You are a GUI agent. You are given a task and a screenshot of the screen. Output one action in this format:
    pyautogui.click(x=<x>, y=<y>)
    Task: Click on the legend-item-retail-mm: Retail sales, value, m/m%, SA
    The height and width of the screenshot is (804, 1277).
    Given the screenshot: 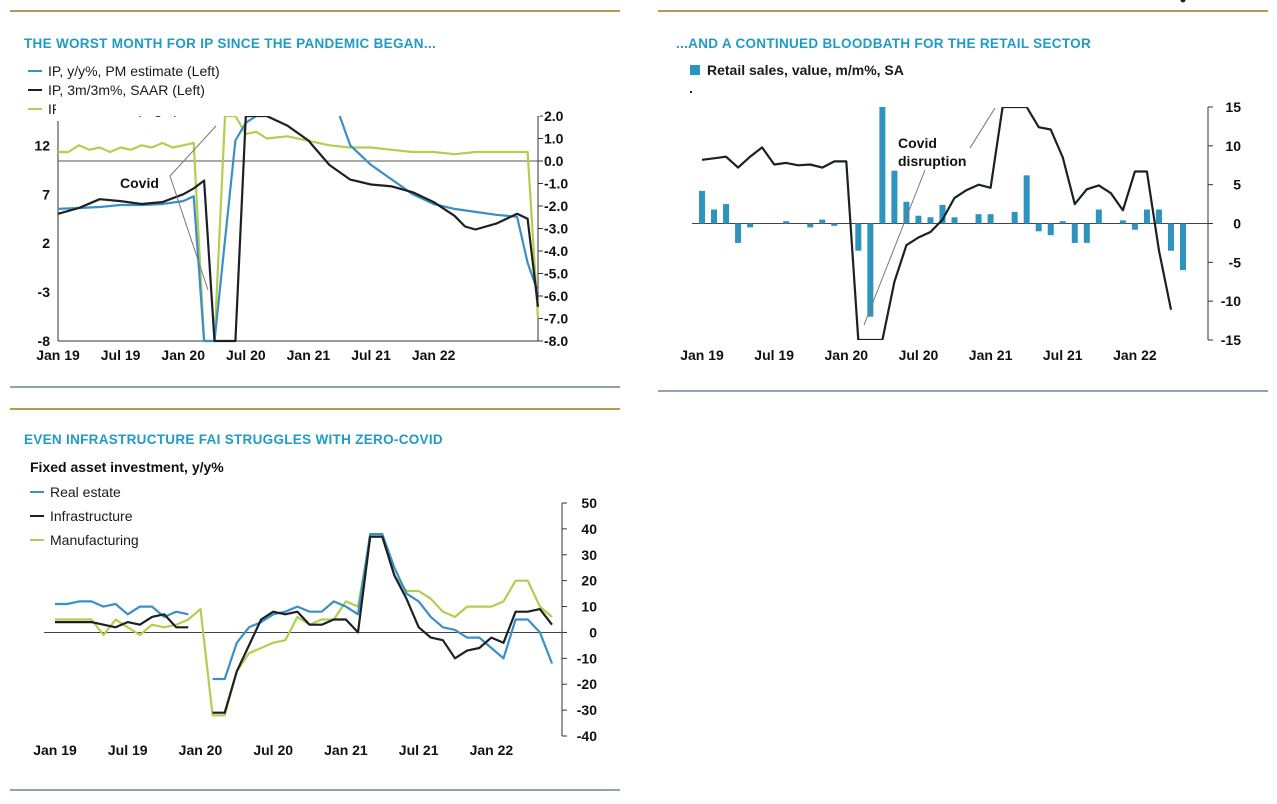 What is the action you would take?
    pyautogui.click(x=797, y=70)
    